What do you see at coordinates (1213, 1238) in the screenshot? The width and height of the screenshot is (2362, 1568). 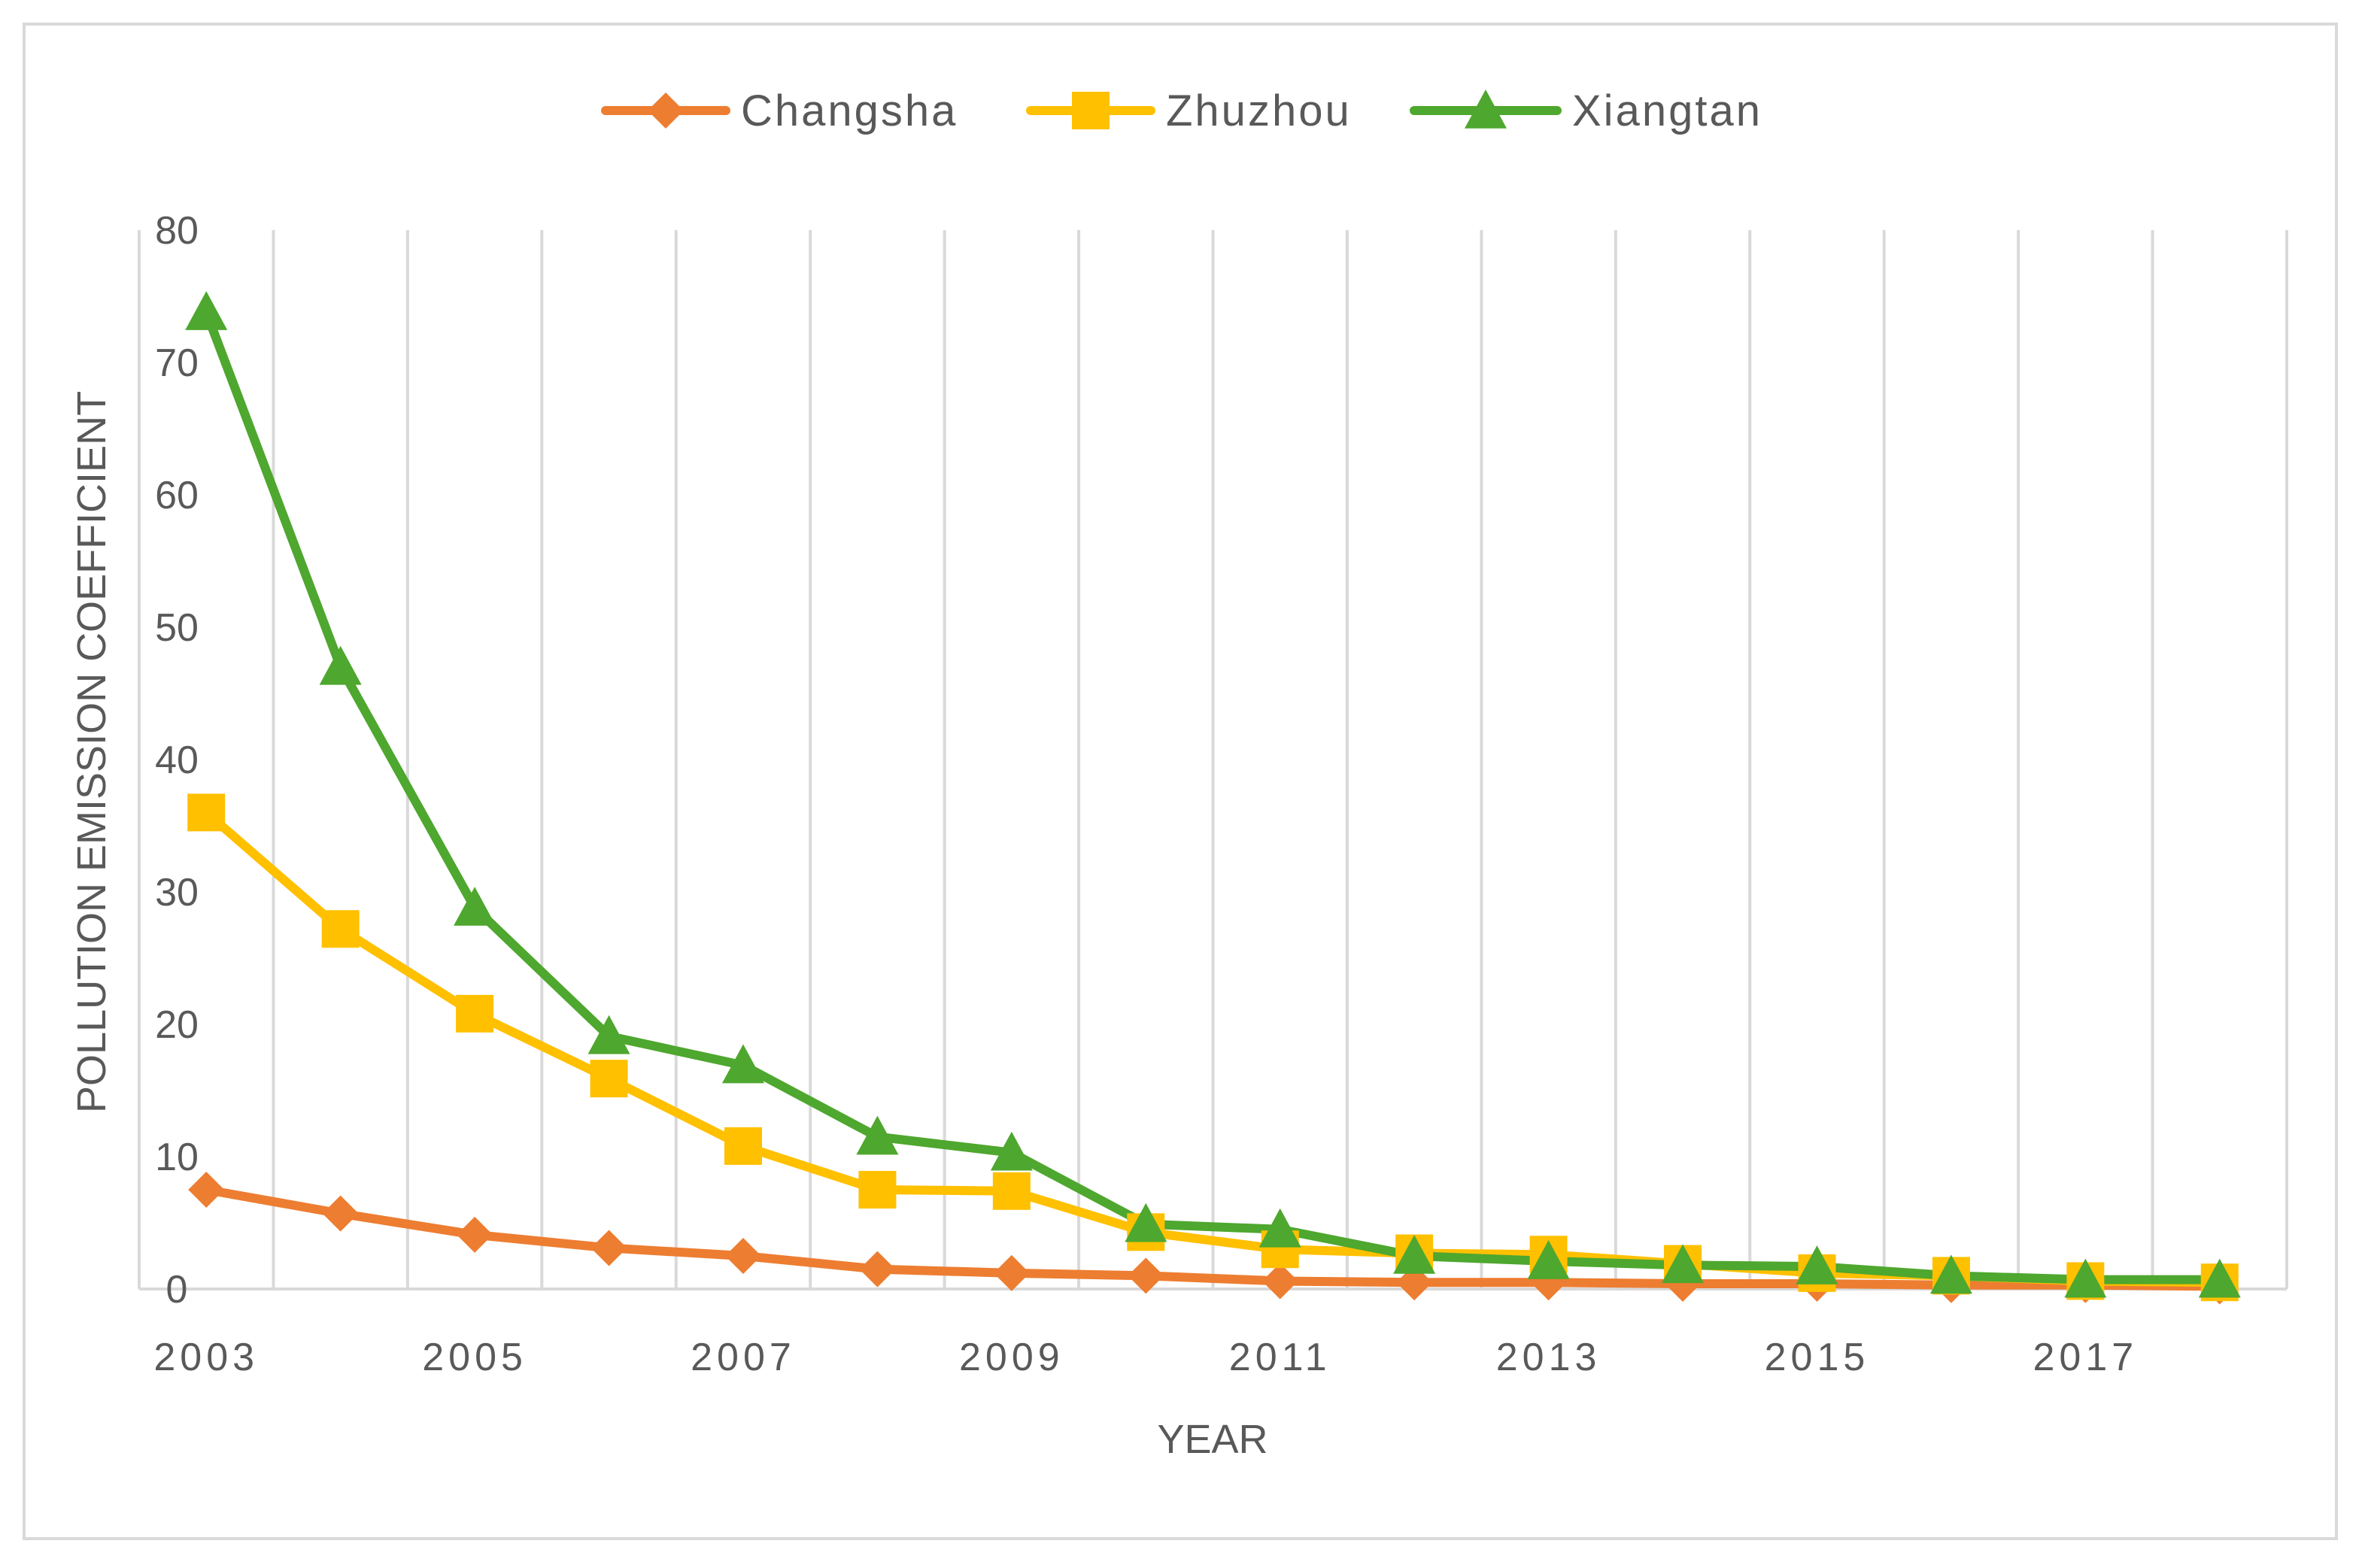 I see `series-line-changsha` at bounding box center [1213, 1238].